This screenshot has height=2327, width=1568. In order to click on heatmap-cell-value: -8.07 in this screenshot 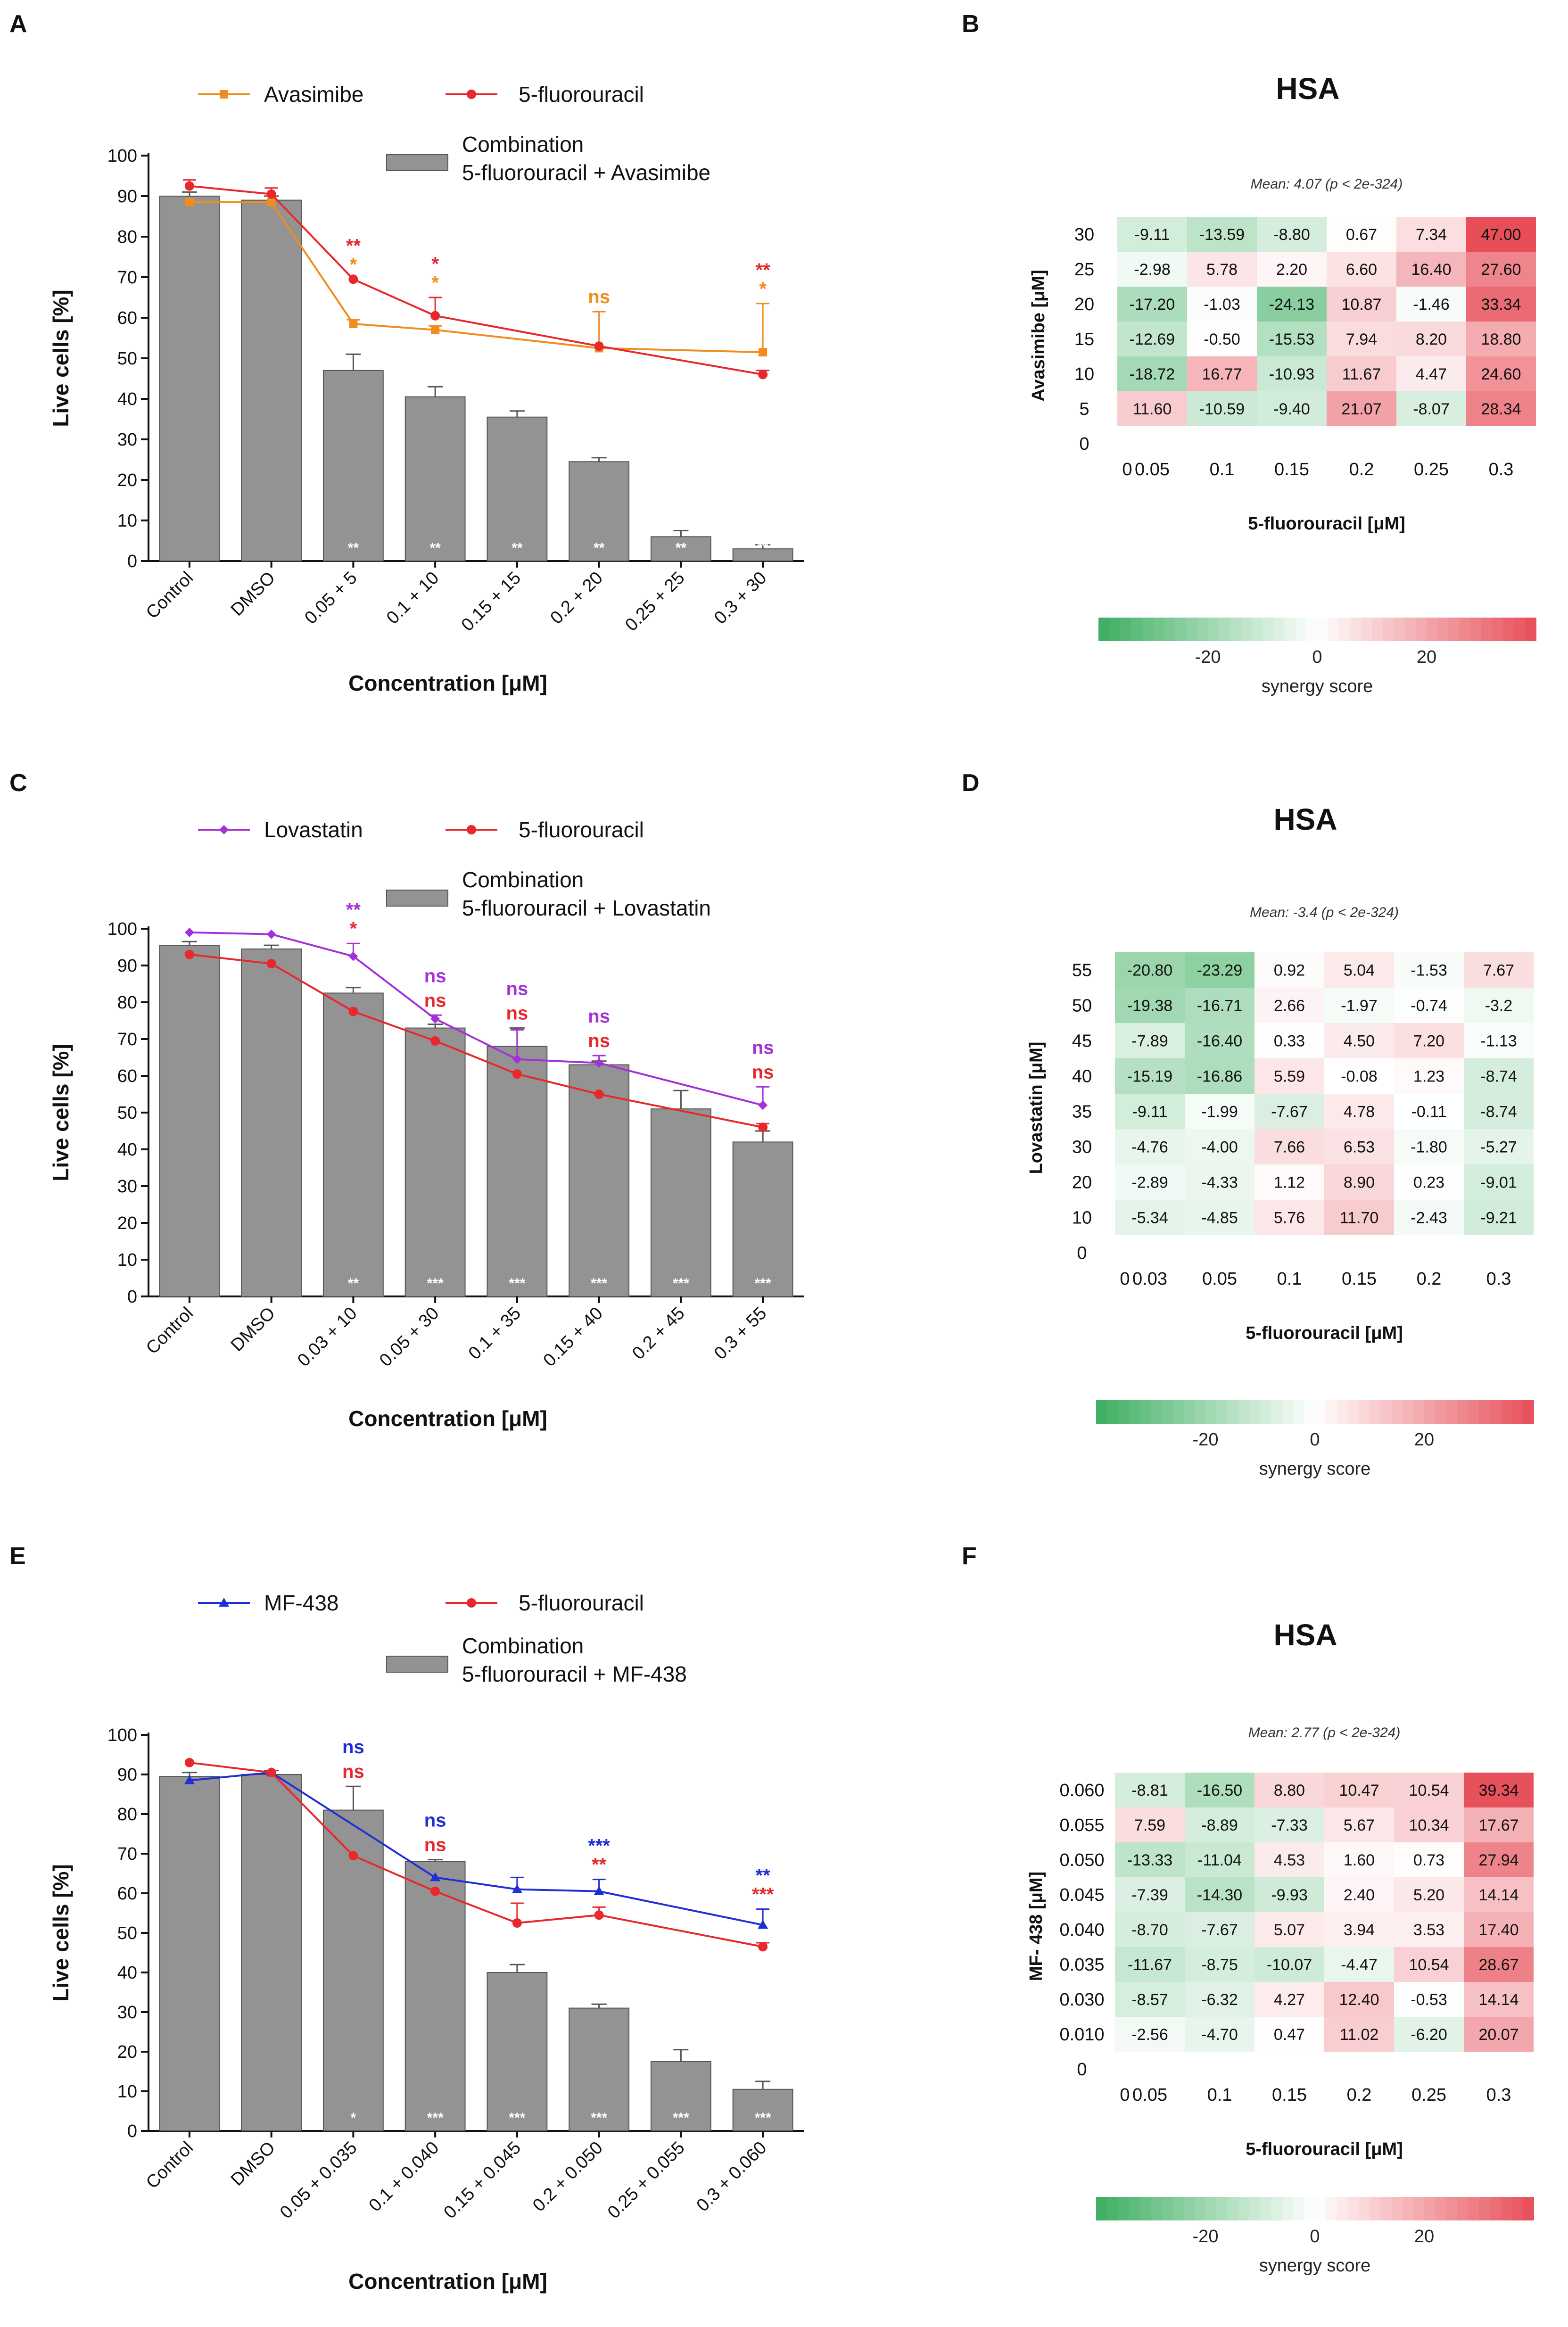, I will do `click(1432, 409)`.